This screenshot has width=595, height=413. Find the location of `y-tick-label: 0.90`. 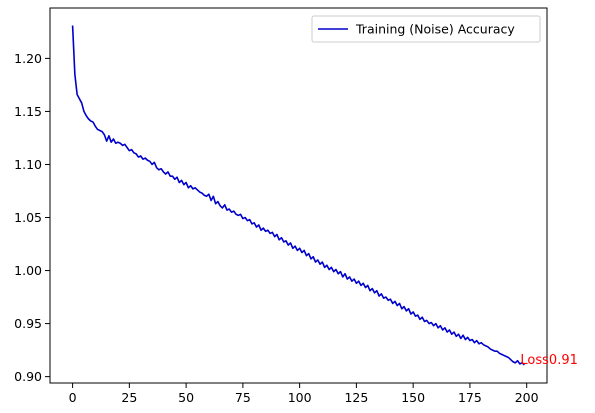

y-tick-label: 0.90 is located at coordinates (28, 376).